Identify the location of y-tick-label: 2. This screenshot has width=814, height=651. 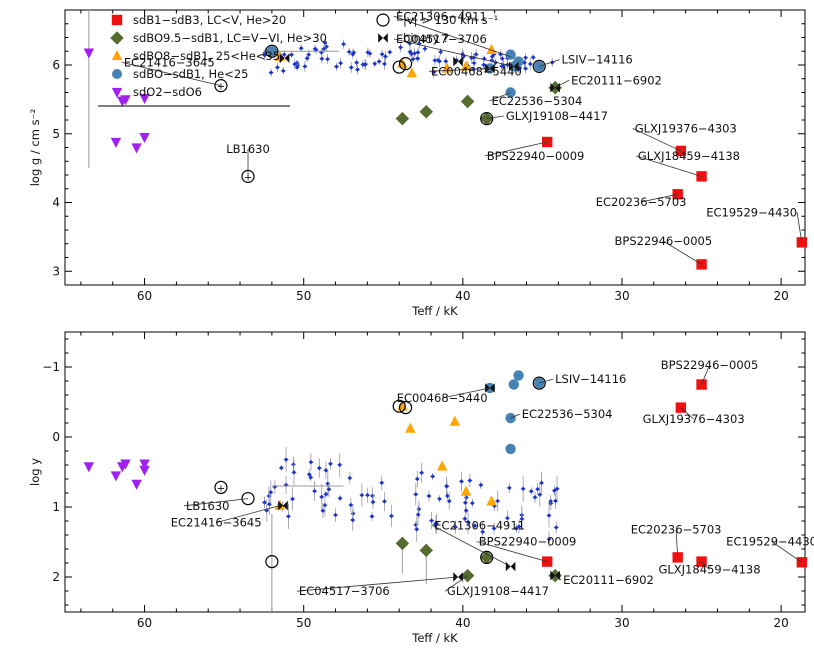
(56, 577).